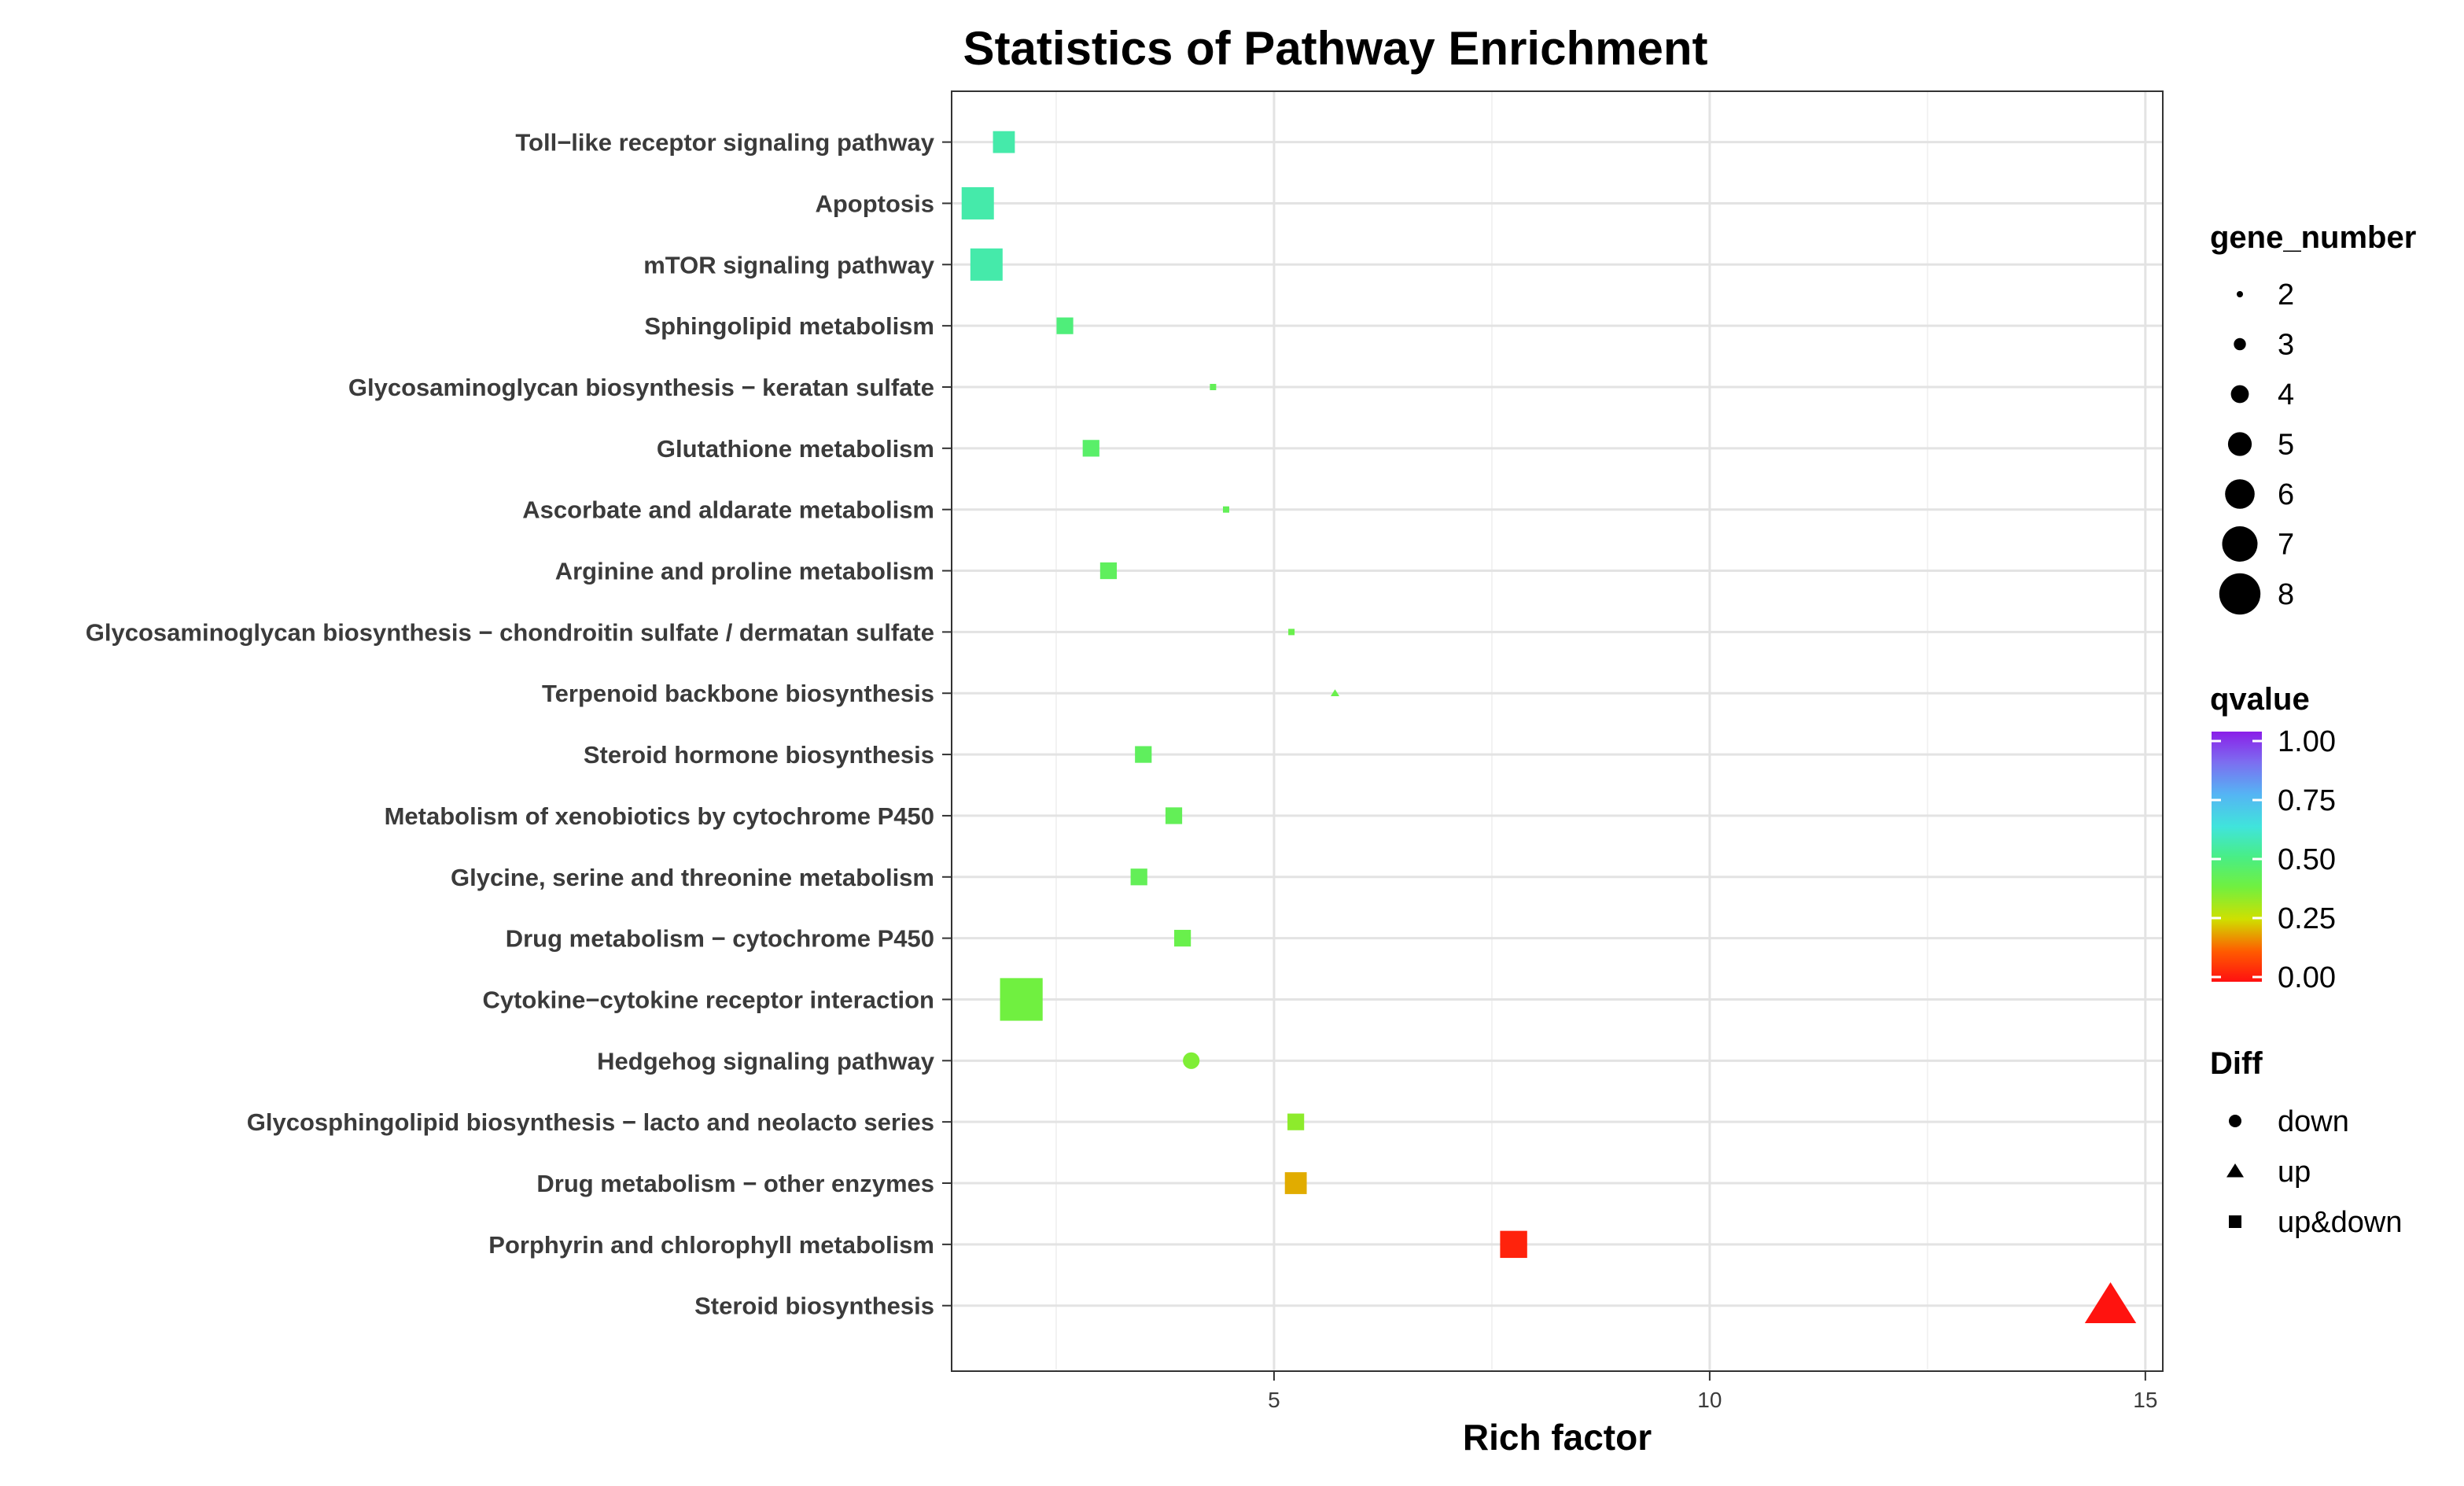 The height and width of the screenshot is (1486, 2464). I want to click on shape-legend-label: up, so click(2294, 1172).